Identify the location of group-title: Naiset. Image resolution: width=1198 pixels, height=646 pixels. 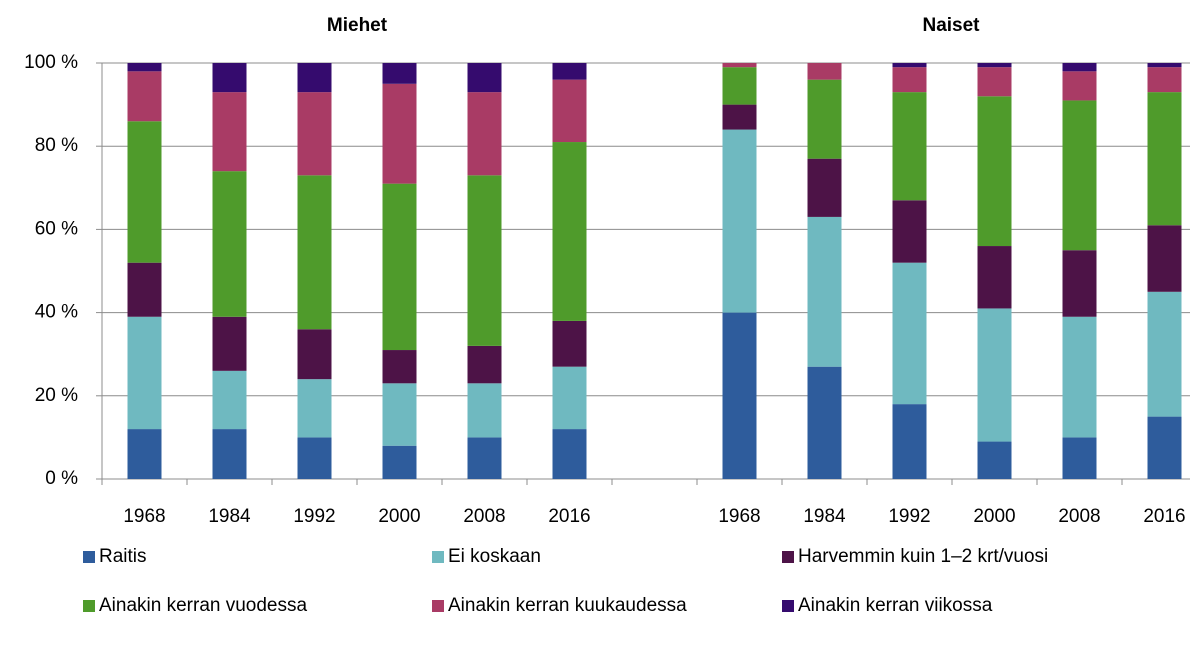
(951, 25).